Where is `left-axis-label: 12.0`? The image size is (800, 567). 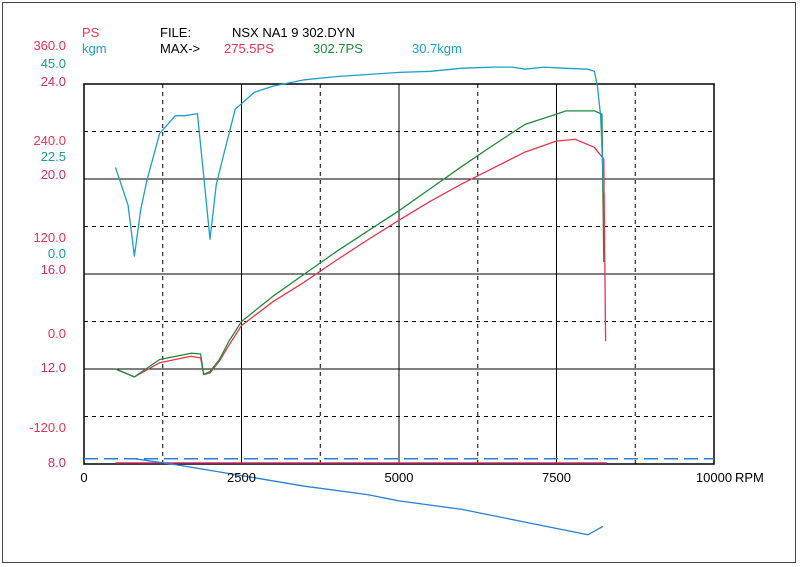
left-axis-label: 12.0 is located at coordinates (53, 367).